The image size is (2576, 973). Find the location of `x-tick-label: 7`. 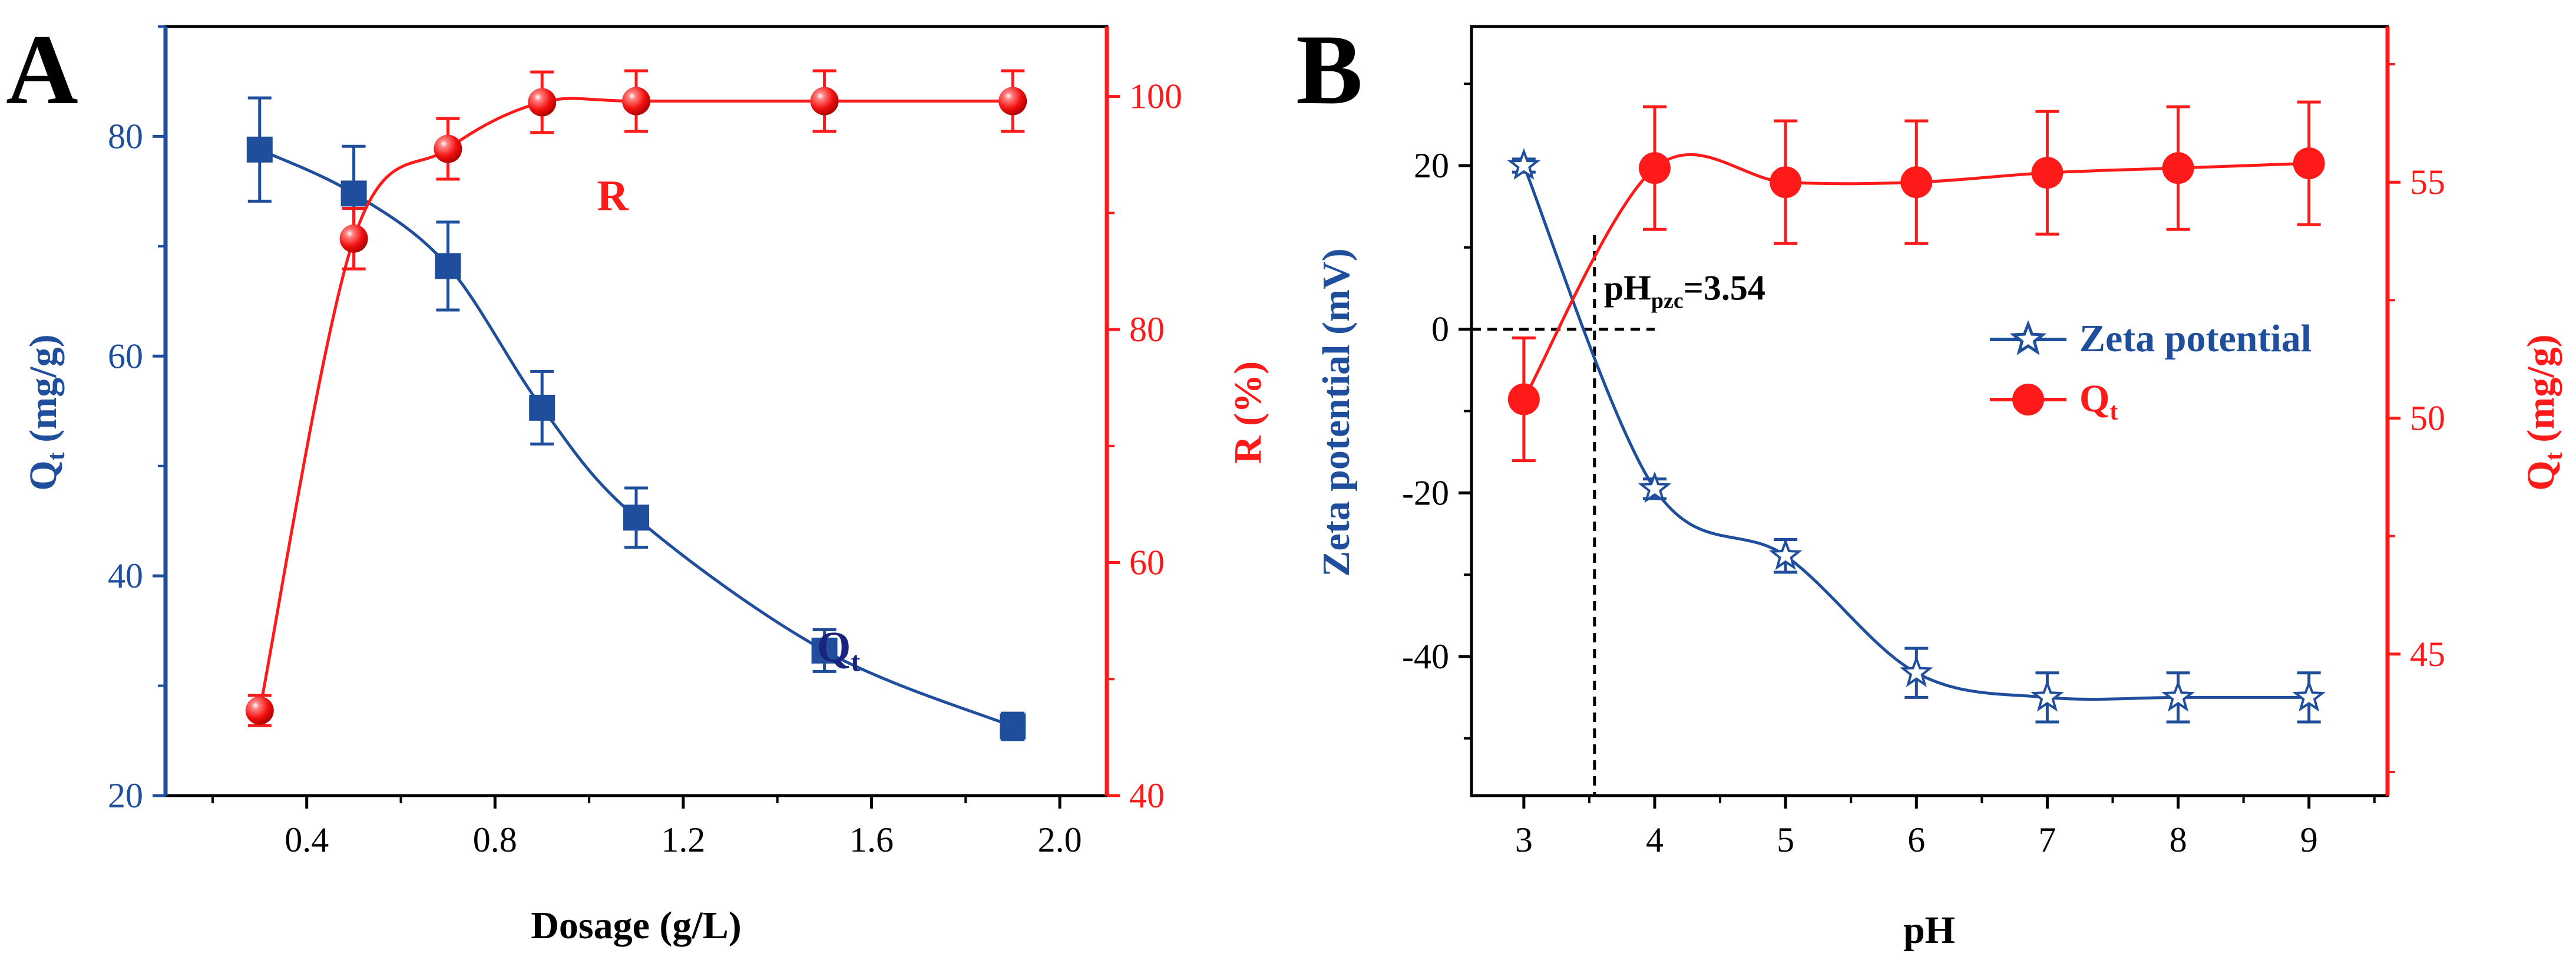

x-tick-label: 7 is located at coordinates (2047, 840).